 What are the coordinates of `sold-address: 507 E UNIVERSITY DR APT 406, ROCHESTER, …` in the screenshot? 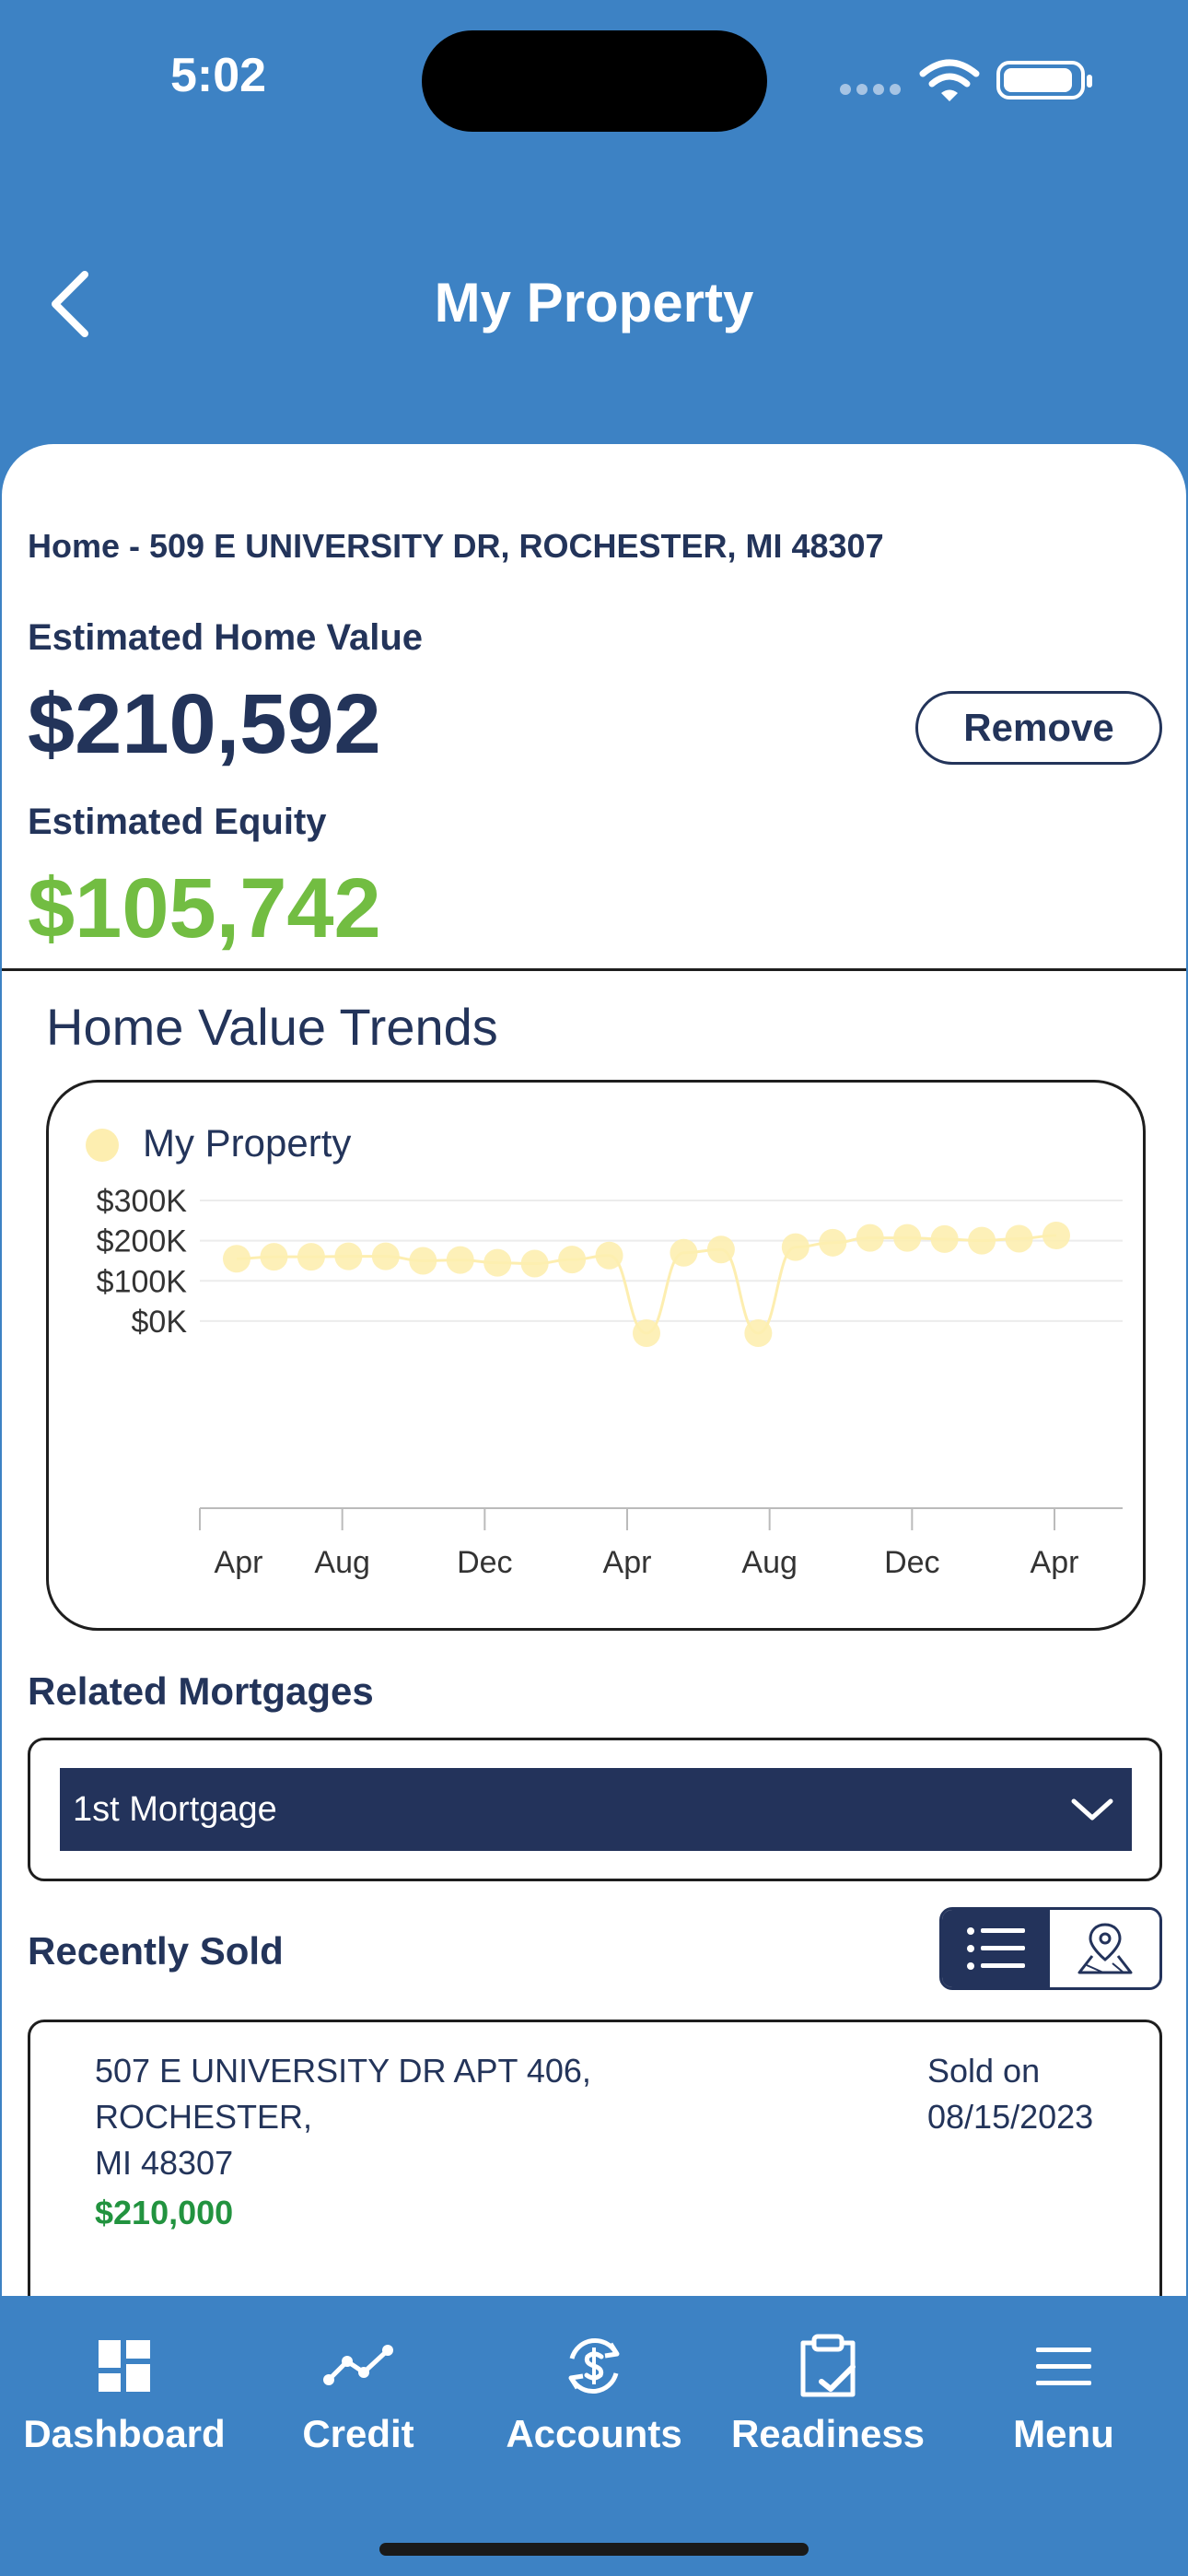 It's located at (343, 2117).